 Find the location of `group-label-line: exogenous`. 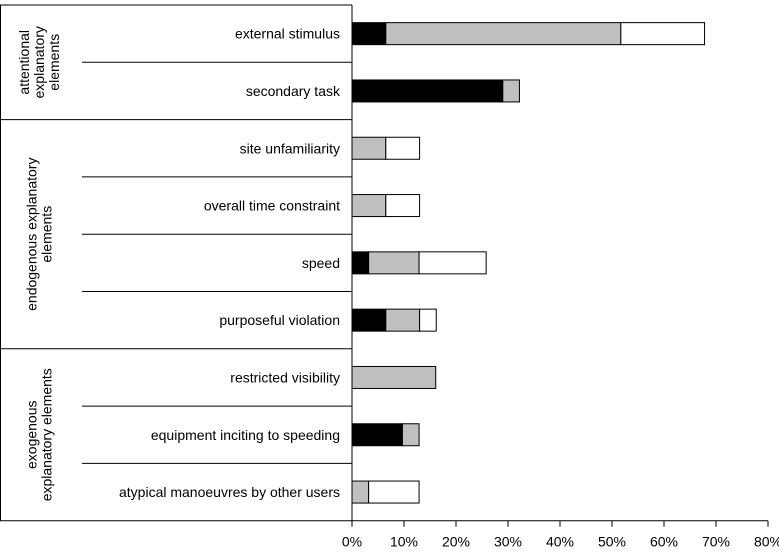

group-label-line: exogenous is located at coordinates (32, 434).